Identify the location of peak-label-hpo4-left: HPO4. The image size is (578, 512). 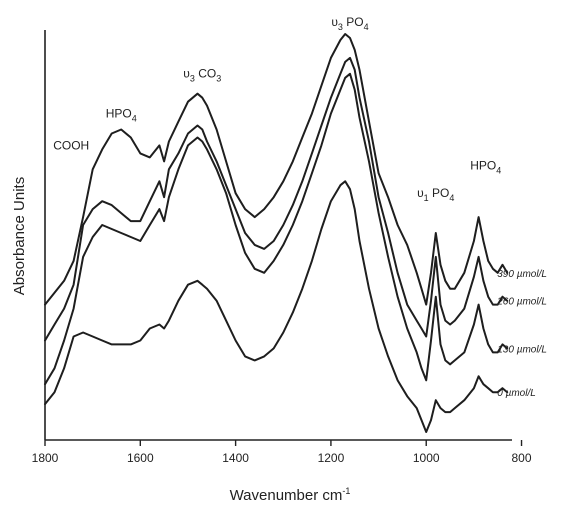
(121, 115).